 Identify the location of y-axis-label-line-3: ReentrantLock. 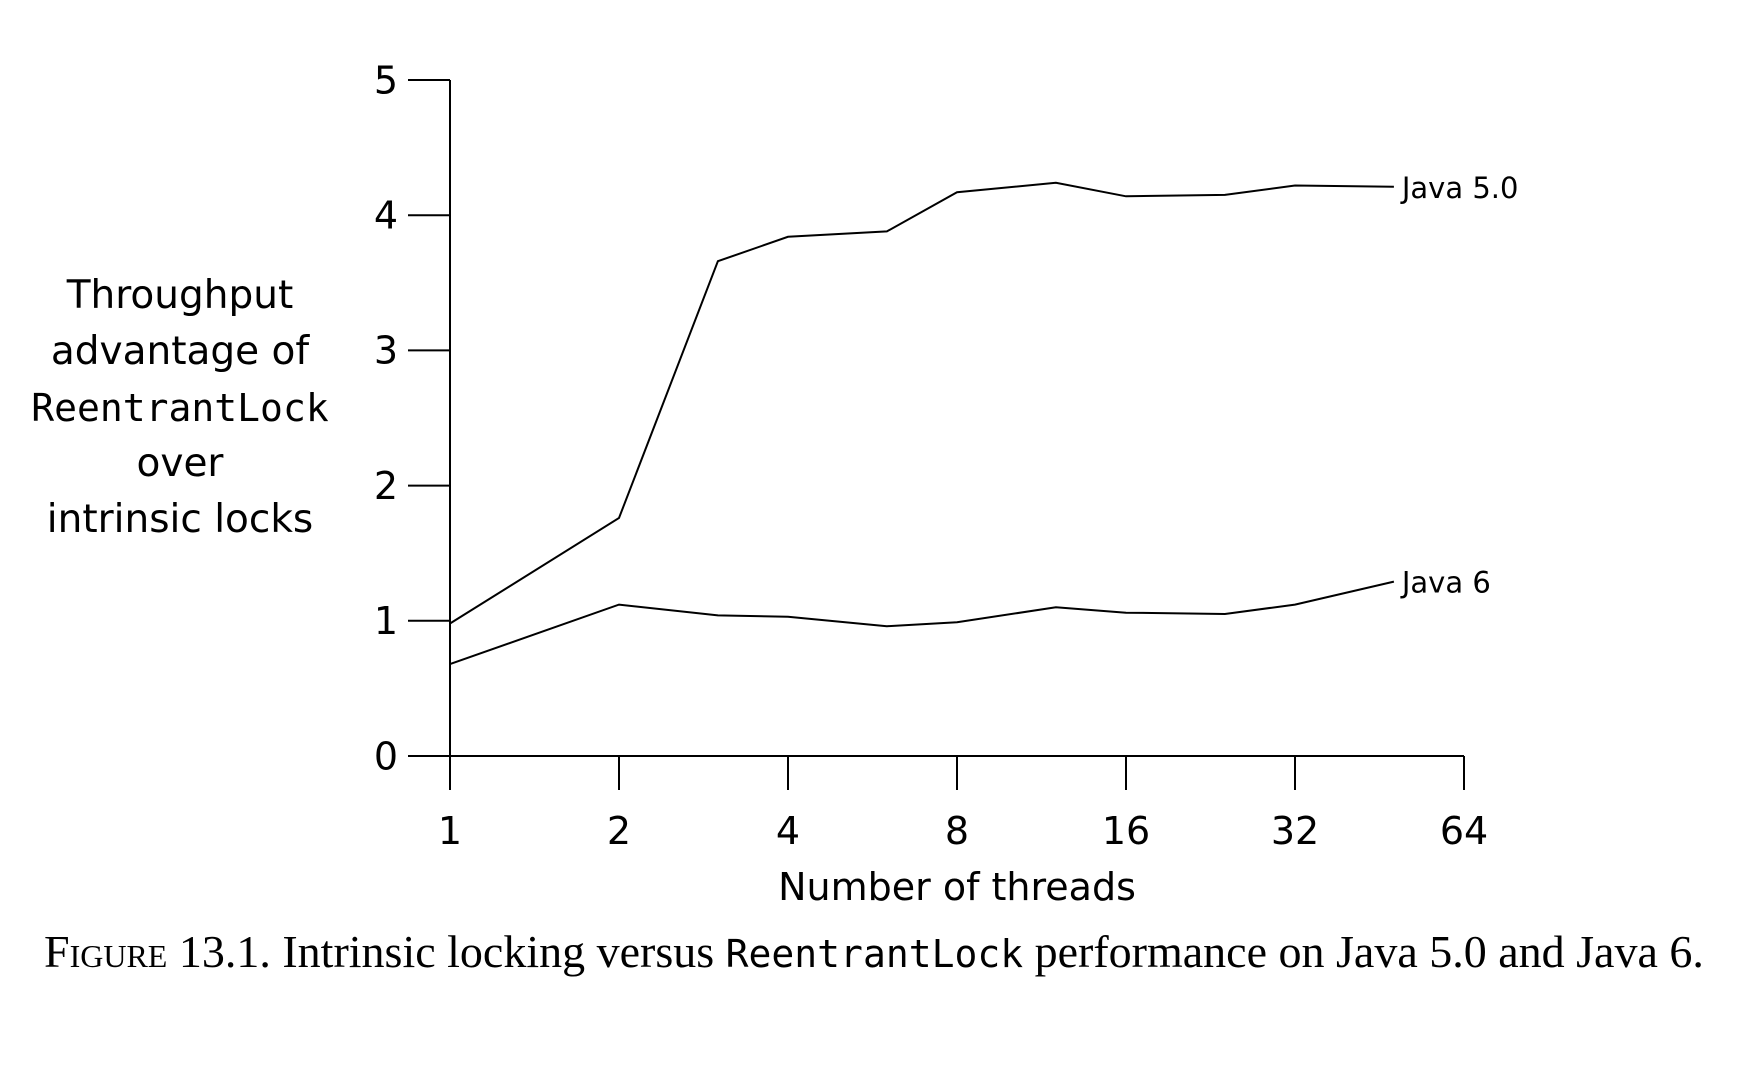
(180, 408).